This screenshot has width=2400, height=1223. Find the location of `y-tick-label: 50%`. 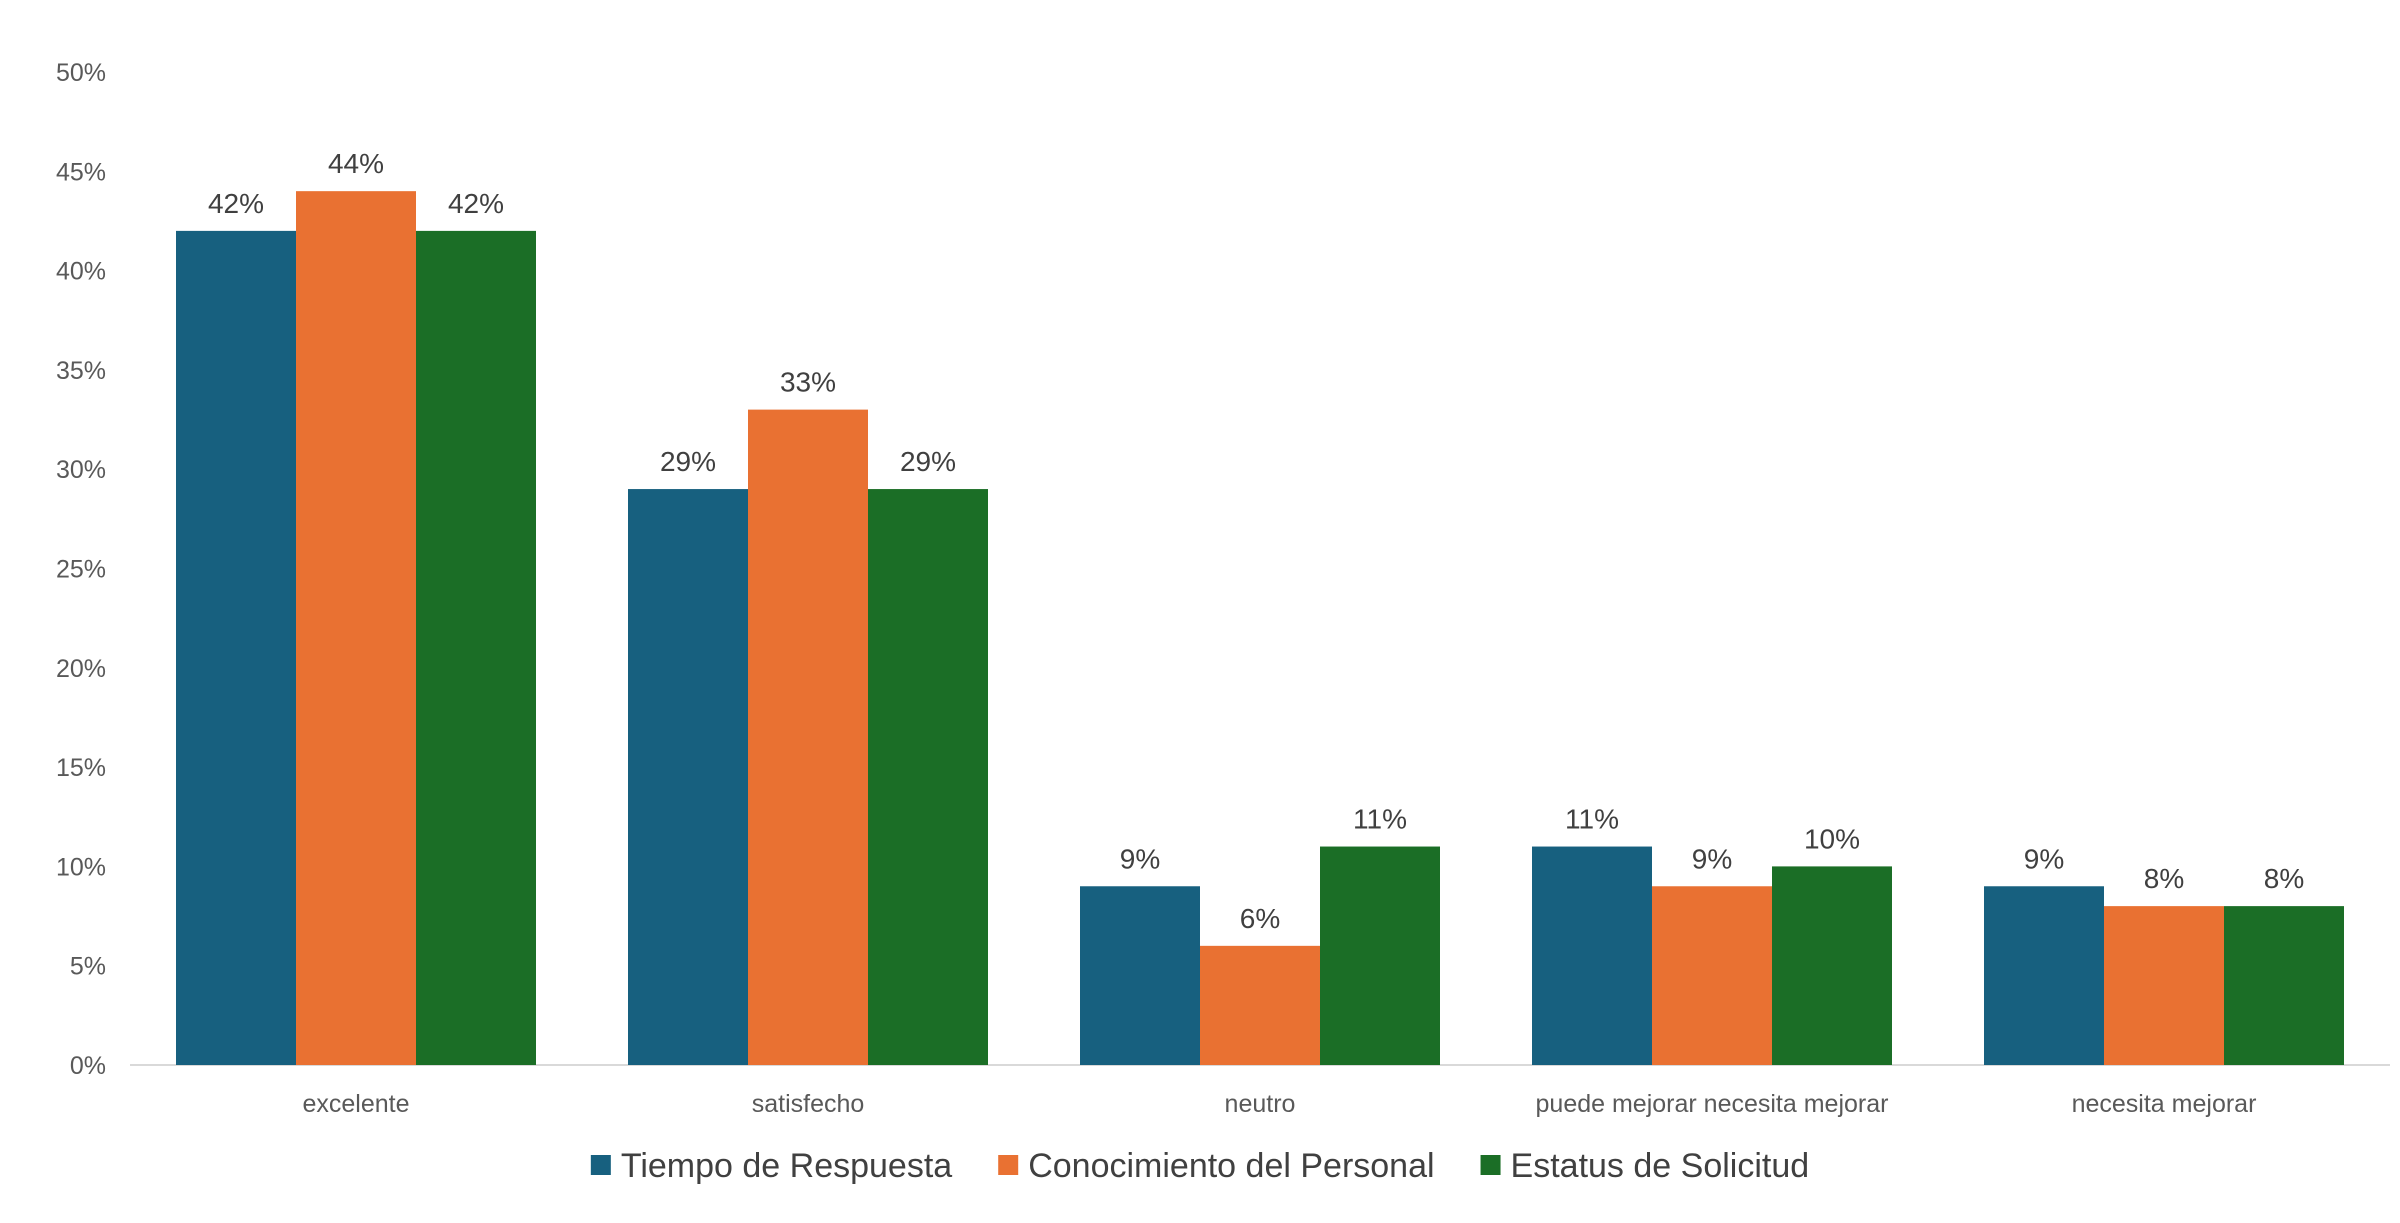

y-tick-label: 50% is located at coordinates (81, 73).